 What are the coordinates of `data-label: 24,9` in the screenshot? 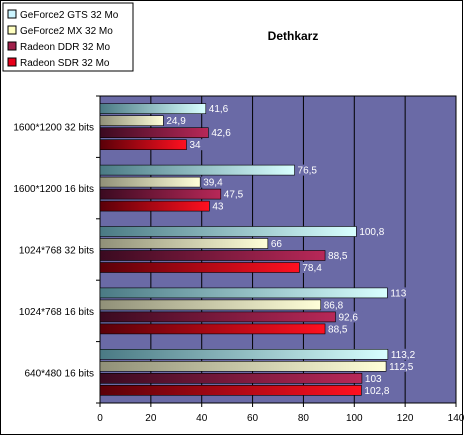 It's located at (176, 121).